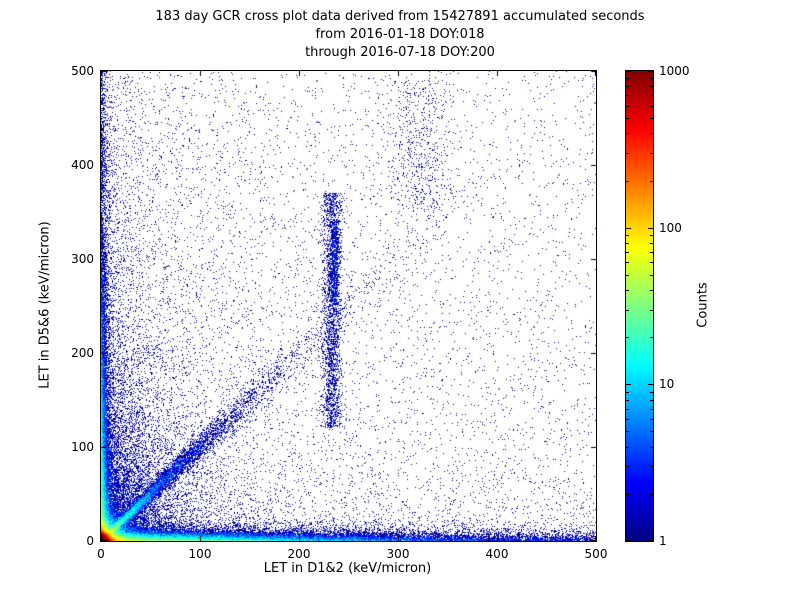 Image resolution: width=800 pixels, height=600 pixels. I want to click on x-axis-label: LET in D1&2 (keV/micron), so click(347, 568).